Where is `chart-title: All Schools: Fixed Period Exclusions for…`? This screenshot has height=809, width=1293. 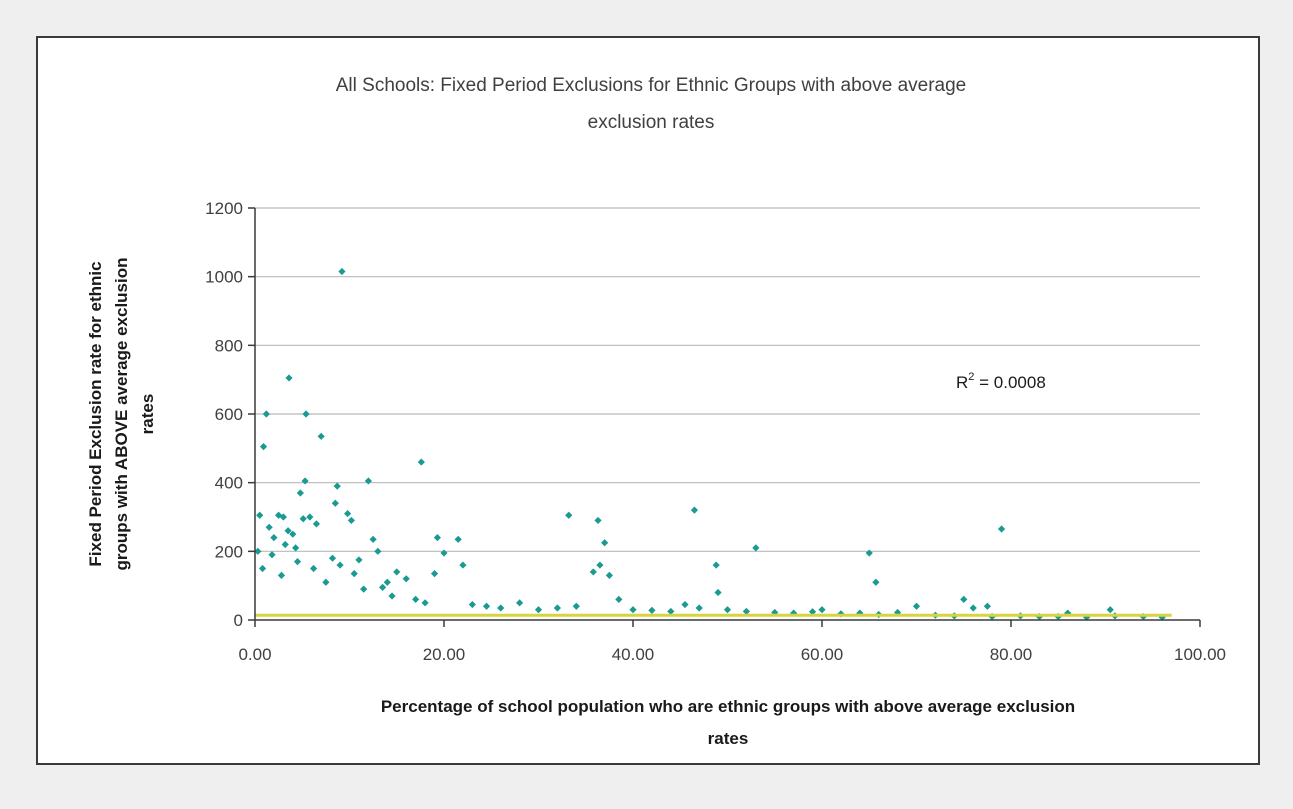 chart-title: All Schools: Fixed Period Exclusions for… is located at coordinates (651, 104).